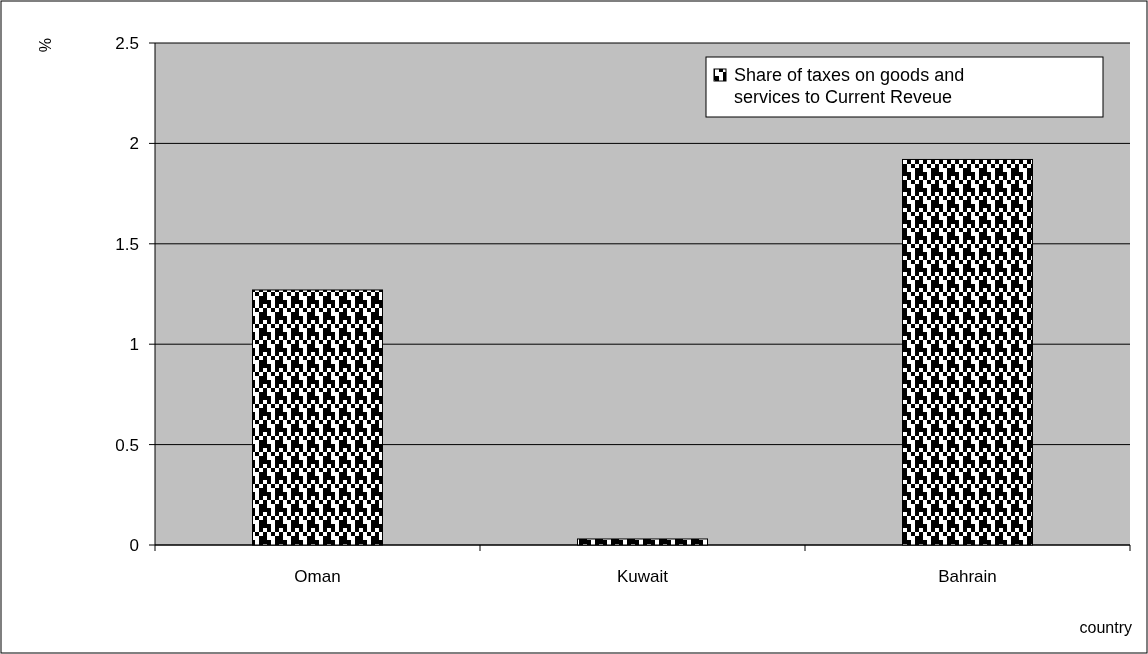 This screenshot has height=654, width=1148. I want to click on x-tick-label: Oman, so click(317, 576).